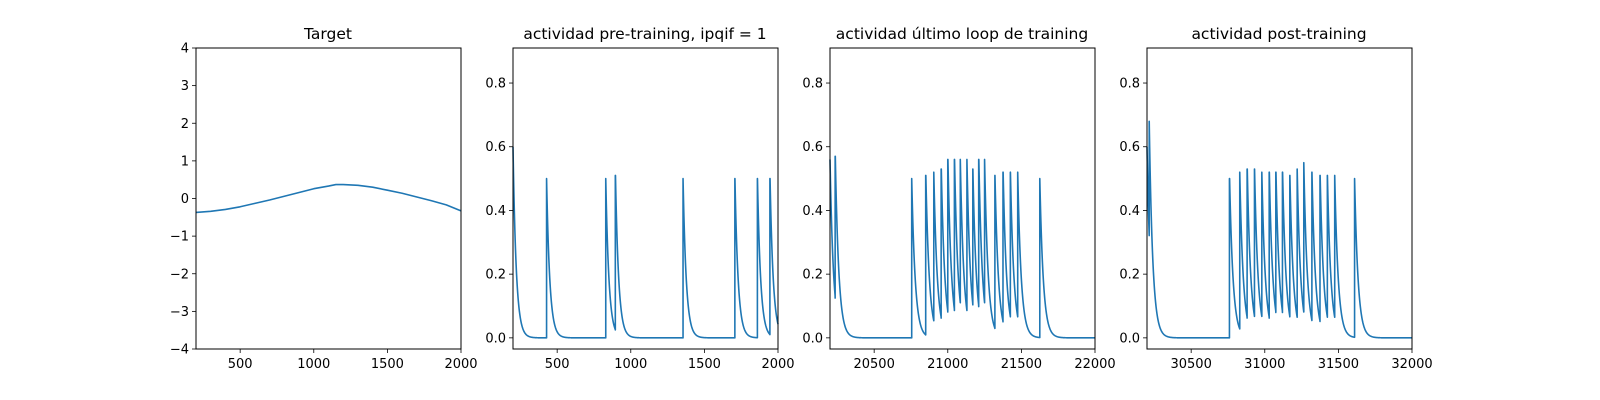  I want to click on y-tick-label: −4, so click(179, 350).